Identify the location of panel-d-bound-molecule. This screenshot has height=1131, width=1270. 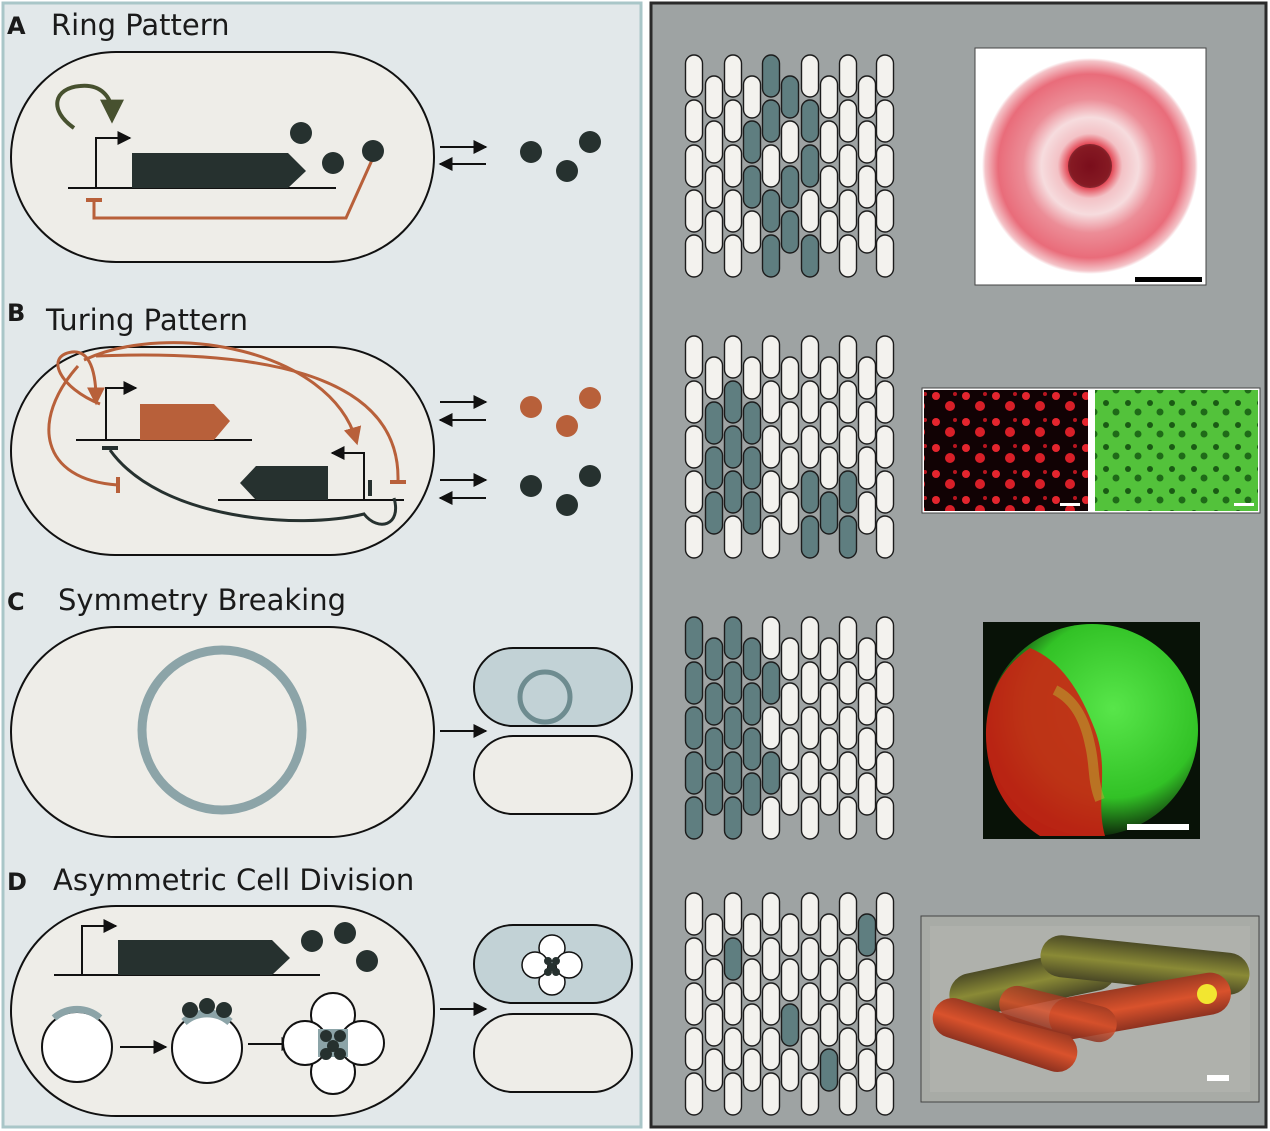
(190, 1010).